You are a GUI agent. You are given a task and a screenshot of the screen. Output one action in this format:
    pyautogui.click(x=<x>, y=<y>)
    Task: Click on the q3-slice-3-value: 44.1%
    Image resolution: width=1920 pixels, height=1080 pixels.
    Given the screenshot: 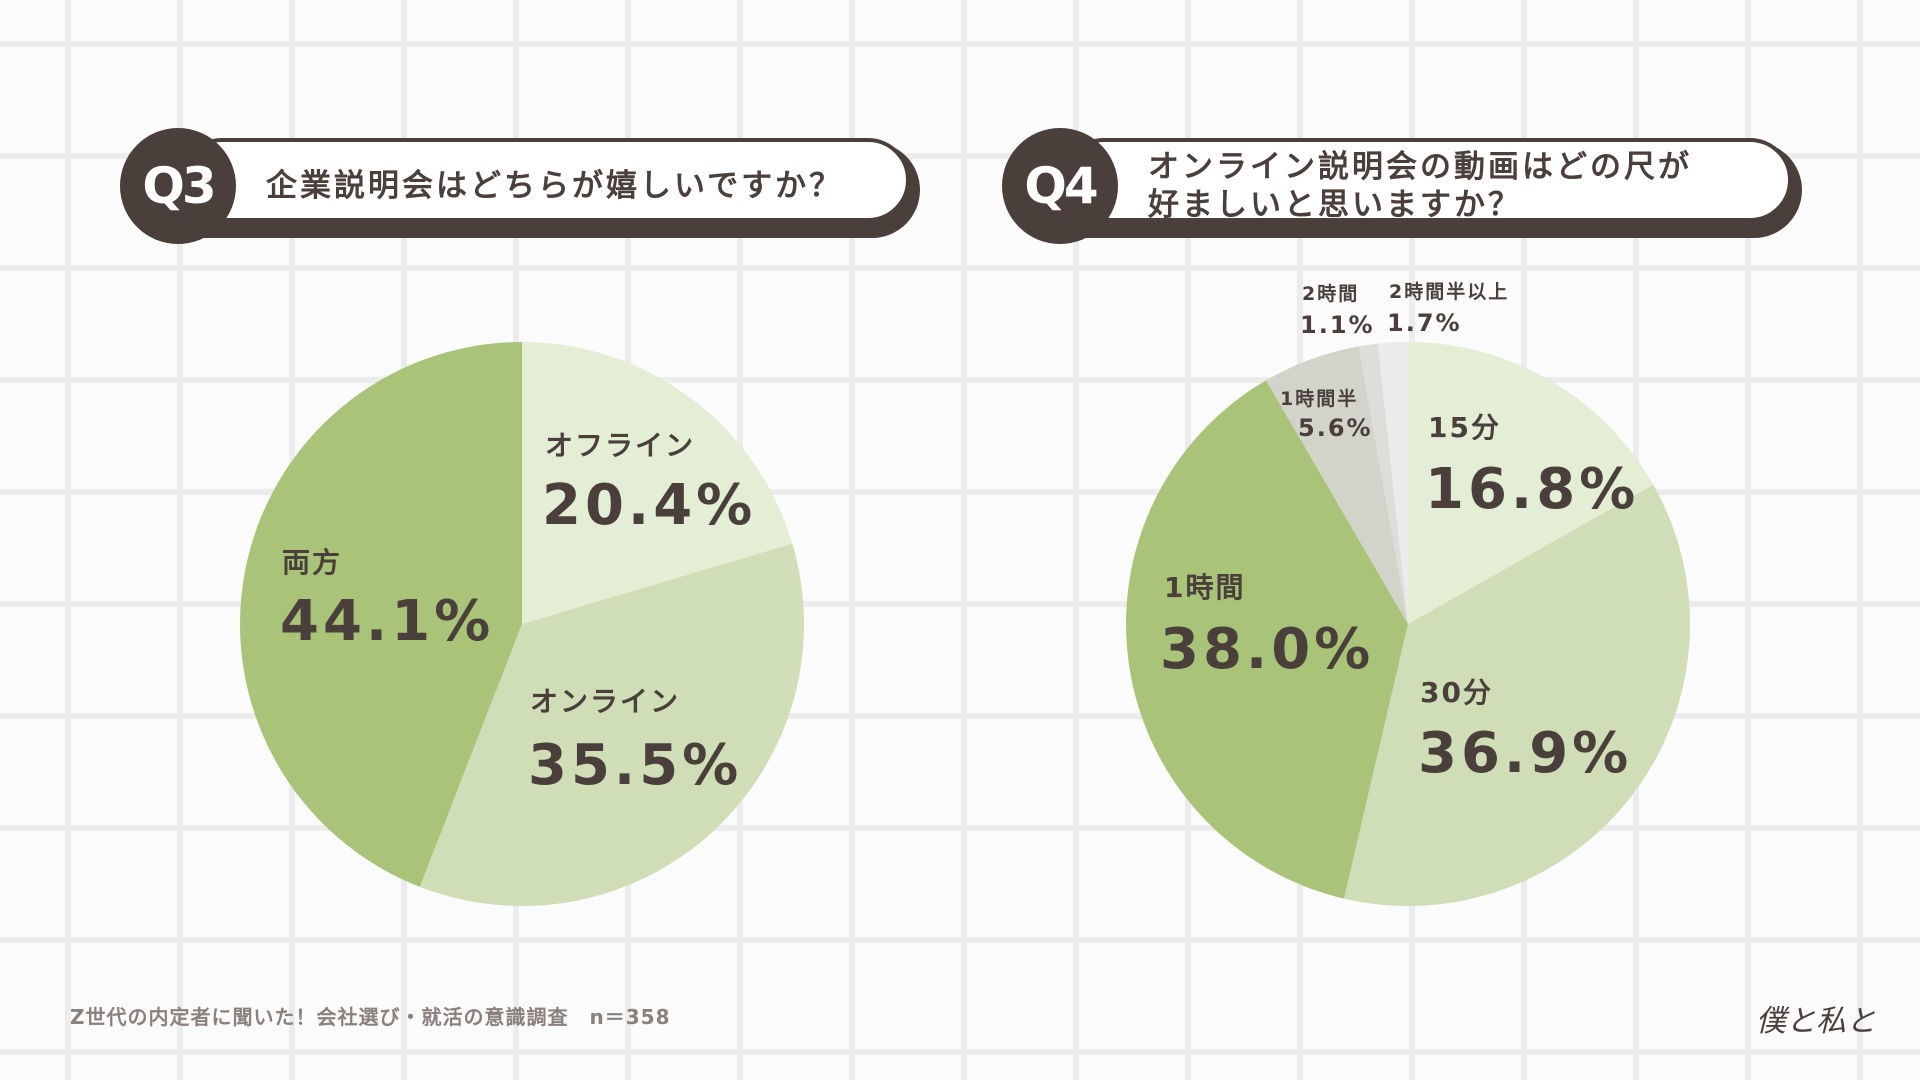 What is the action you would take?
    pyautogui.click(x=387, y=621)
    